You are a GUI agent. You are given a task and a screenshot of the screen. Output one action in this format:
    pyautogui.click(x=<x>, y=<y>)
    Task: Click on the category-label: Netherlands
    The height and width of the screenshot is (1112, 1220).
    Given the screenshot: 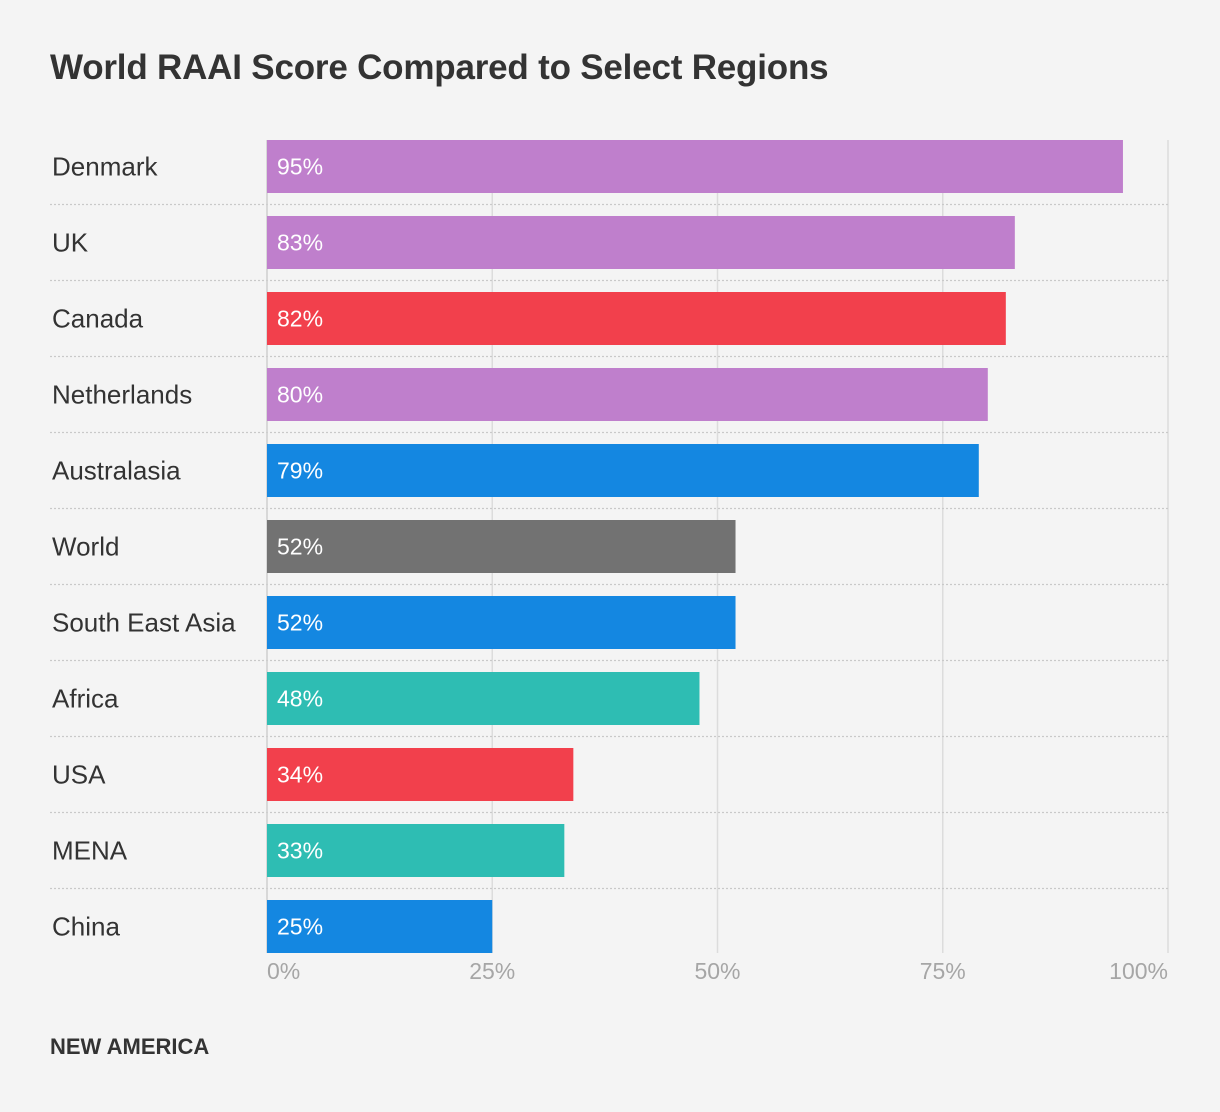 What is the action you would take?
    pyautogui.click(x=122, y=395)
    